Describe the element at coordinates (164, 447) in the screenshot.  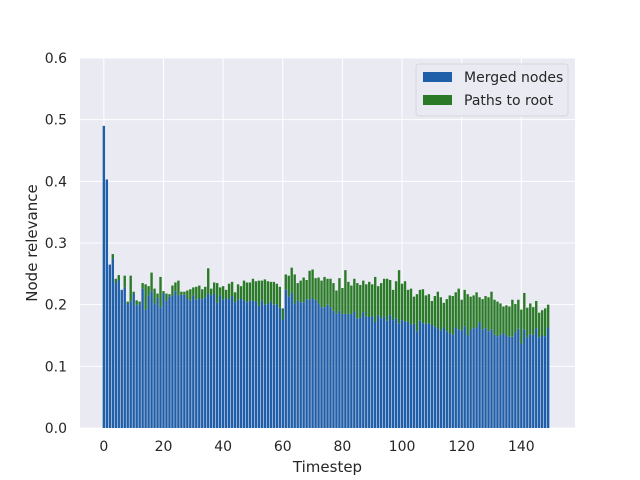
I see `x-tick-label: 20` at that location.